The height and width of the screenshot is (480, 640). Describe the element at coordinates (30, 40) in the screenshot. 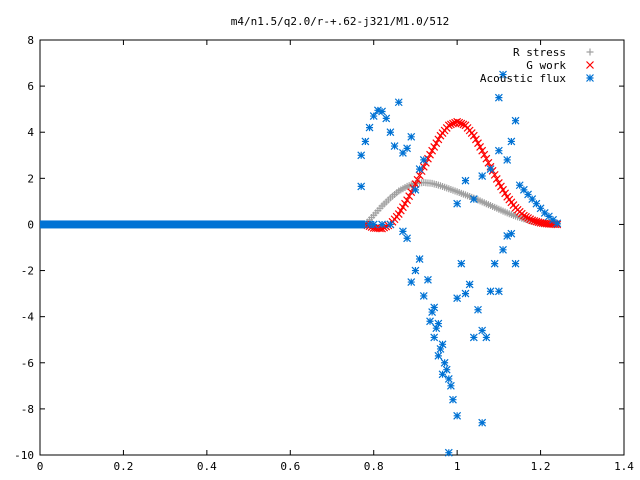

I see `y-tick-label: 8` at that location.